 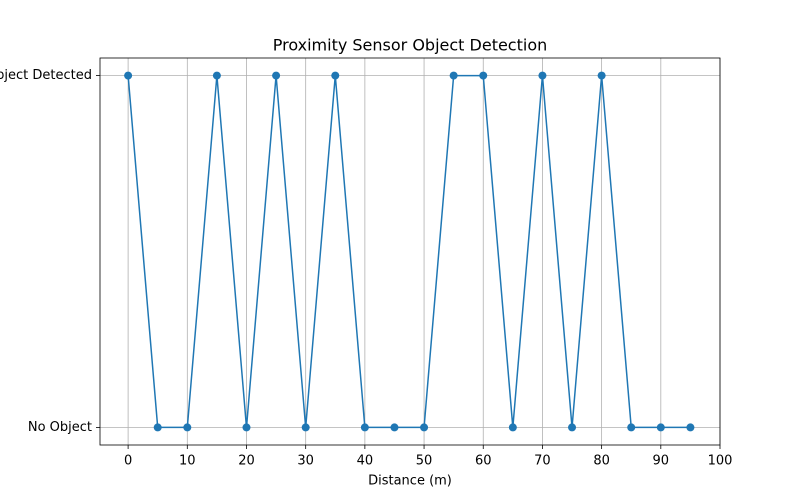 I want to click on x-tick-label: 20, so click(x=246, y=461).